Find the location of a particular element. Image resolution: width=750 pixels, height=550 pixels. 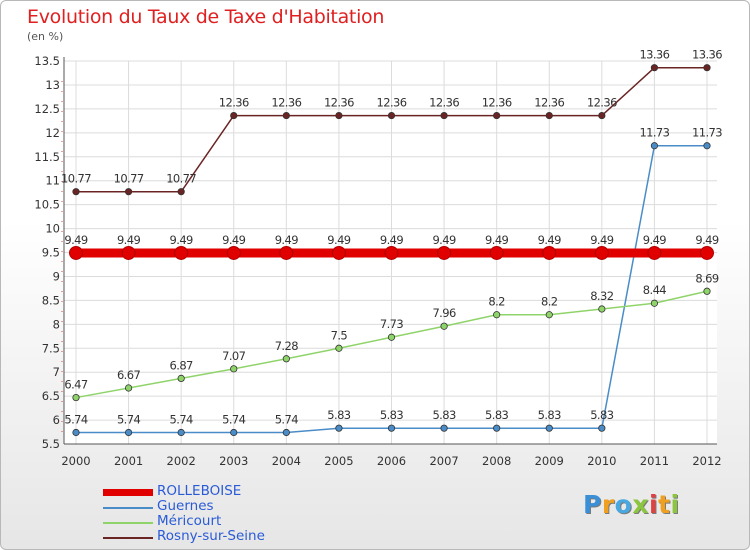

data-label: 7.07 is located at coordinates (233, 356).